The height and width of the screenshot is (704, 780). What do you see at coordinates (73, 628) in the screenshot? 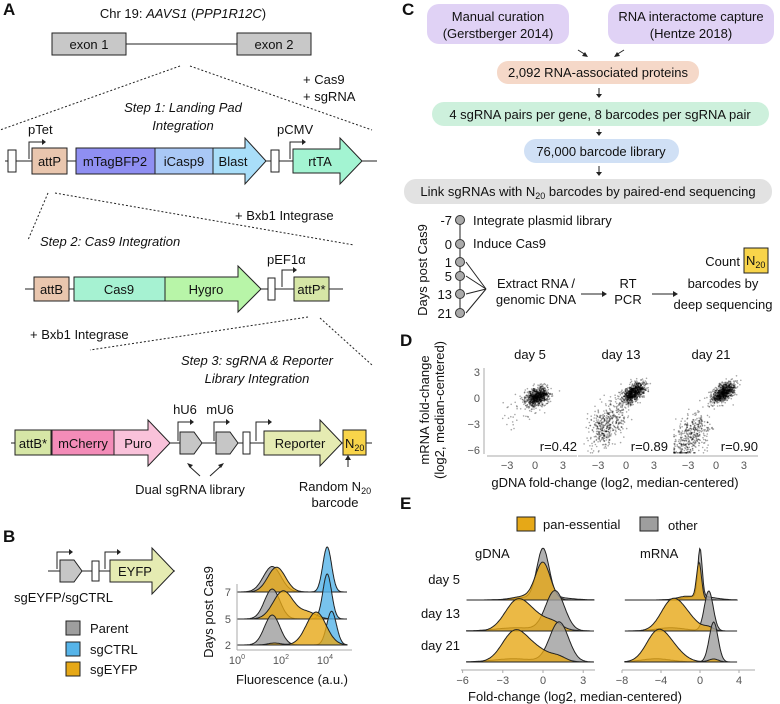
I see `legend-swatch-parent` at bounding box center [73, 628].